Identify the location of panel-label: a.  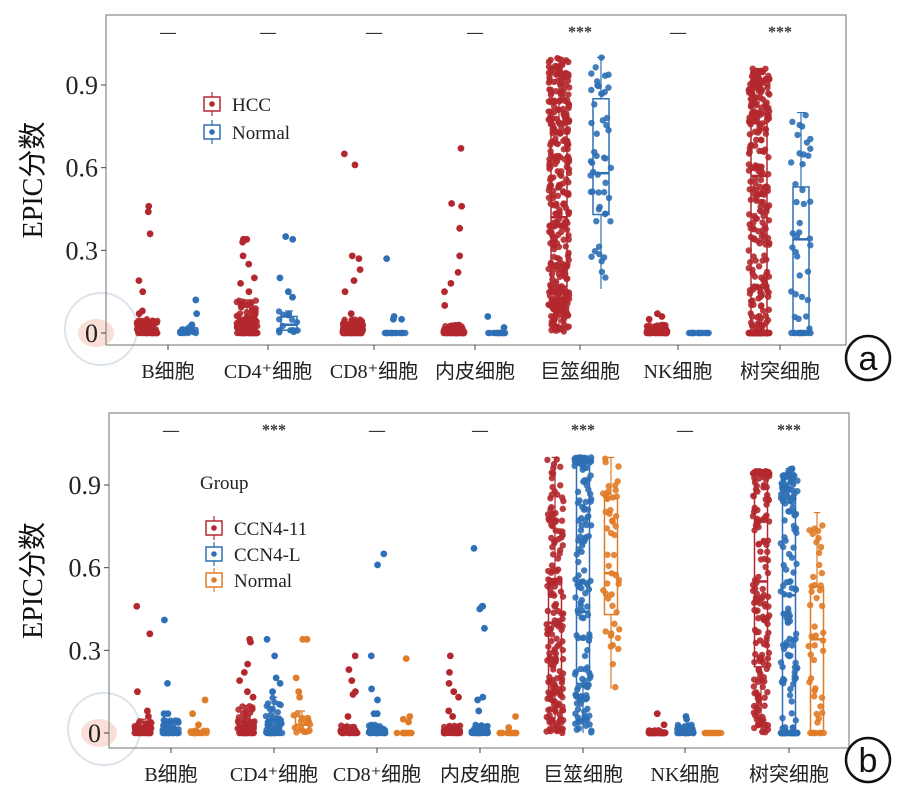
(868, 359).